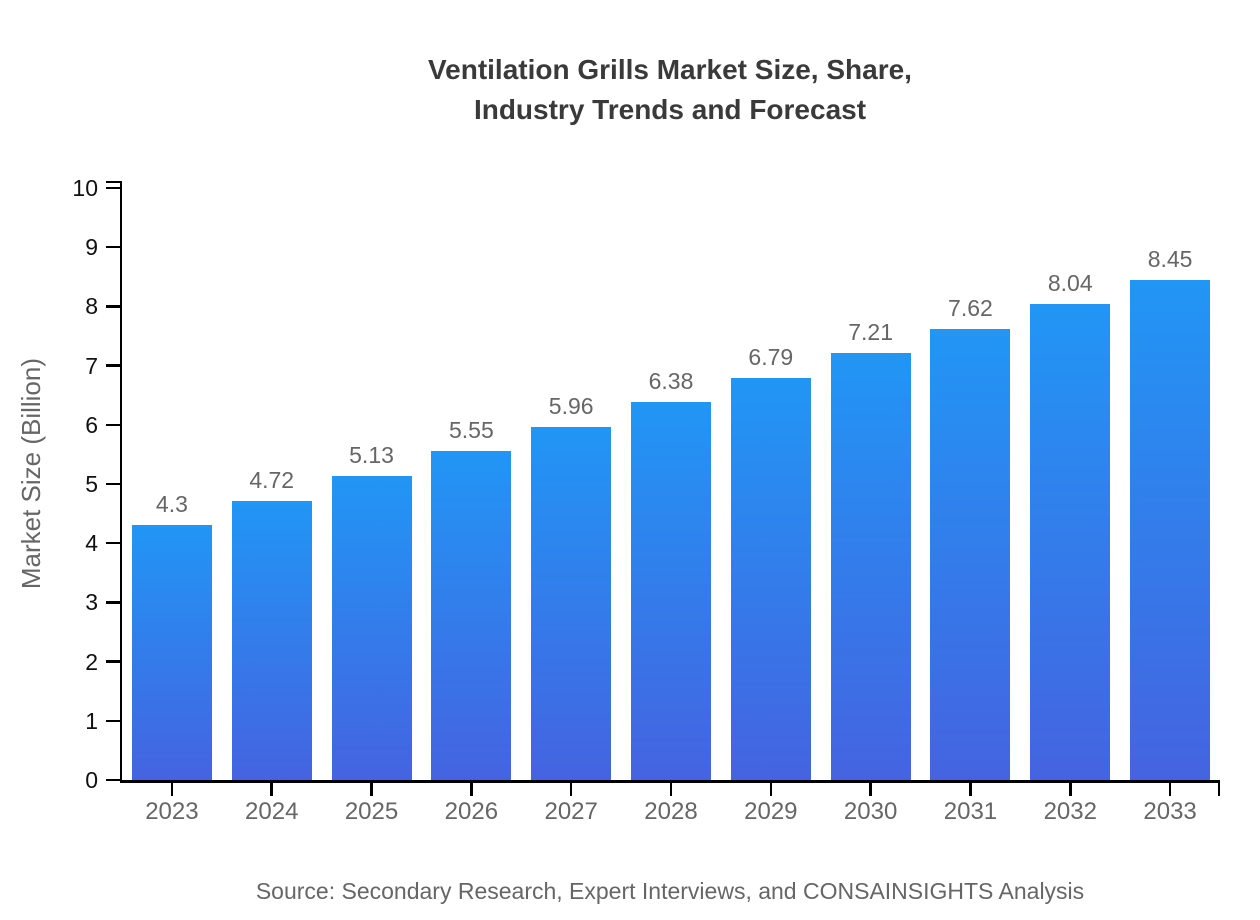 The width and height of the screenshot is (1260, 920). Describe the element at coordinates (571, 603) in the screenshot. I see `bar-2027` at that location.